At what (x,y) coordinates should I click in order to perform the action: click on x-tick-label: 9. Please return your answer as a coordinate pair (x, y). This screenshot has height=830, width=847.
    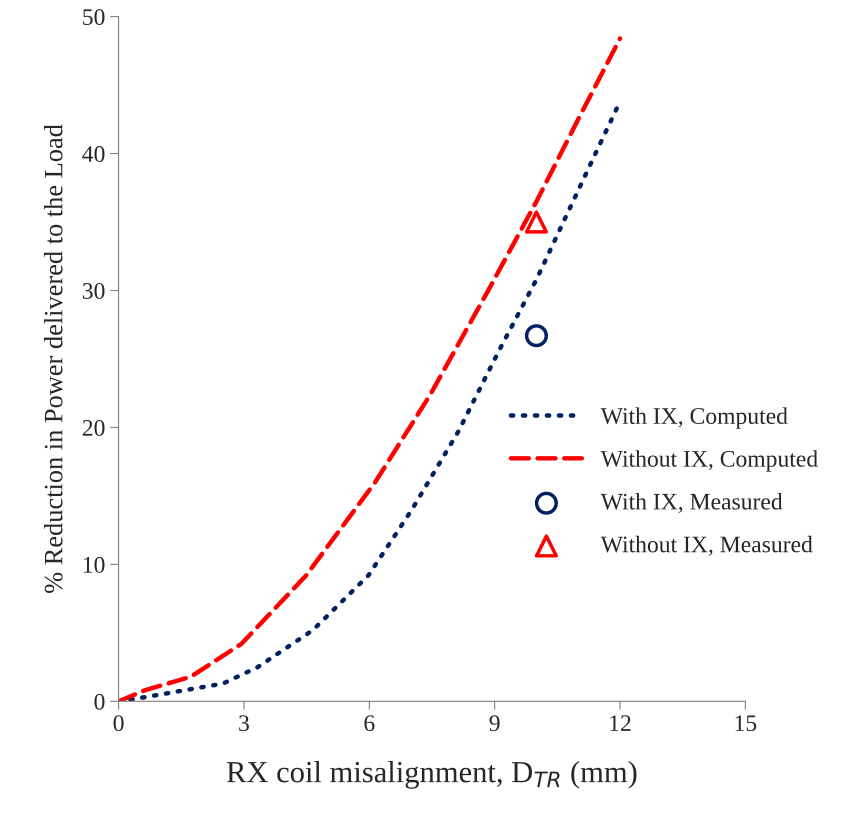
    Looking at the image, I should click on (495, 723).